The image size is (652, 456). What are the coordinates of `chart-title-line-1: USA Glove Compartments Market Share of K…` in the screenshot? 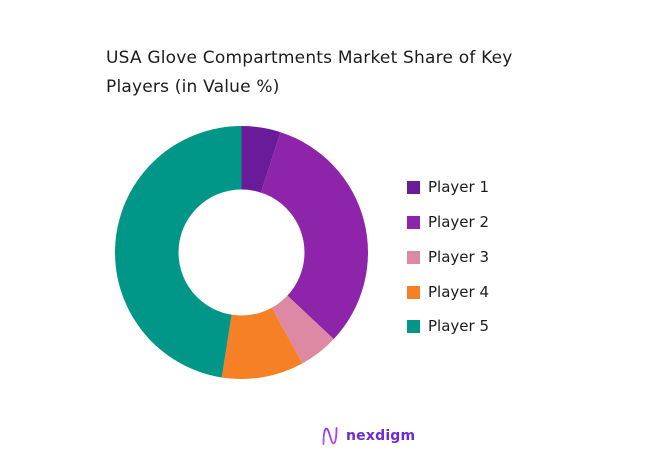 It's located at (309, 58).